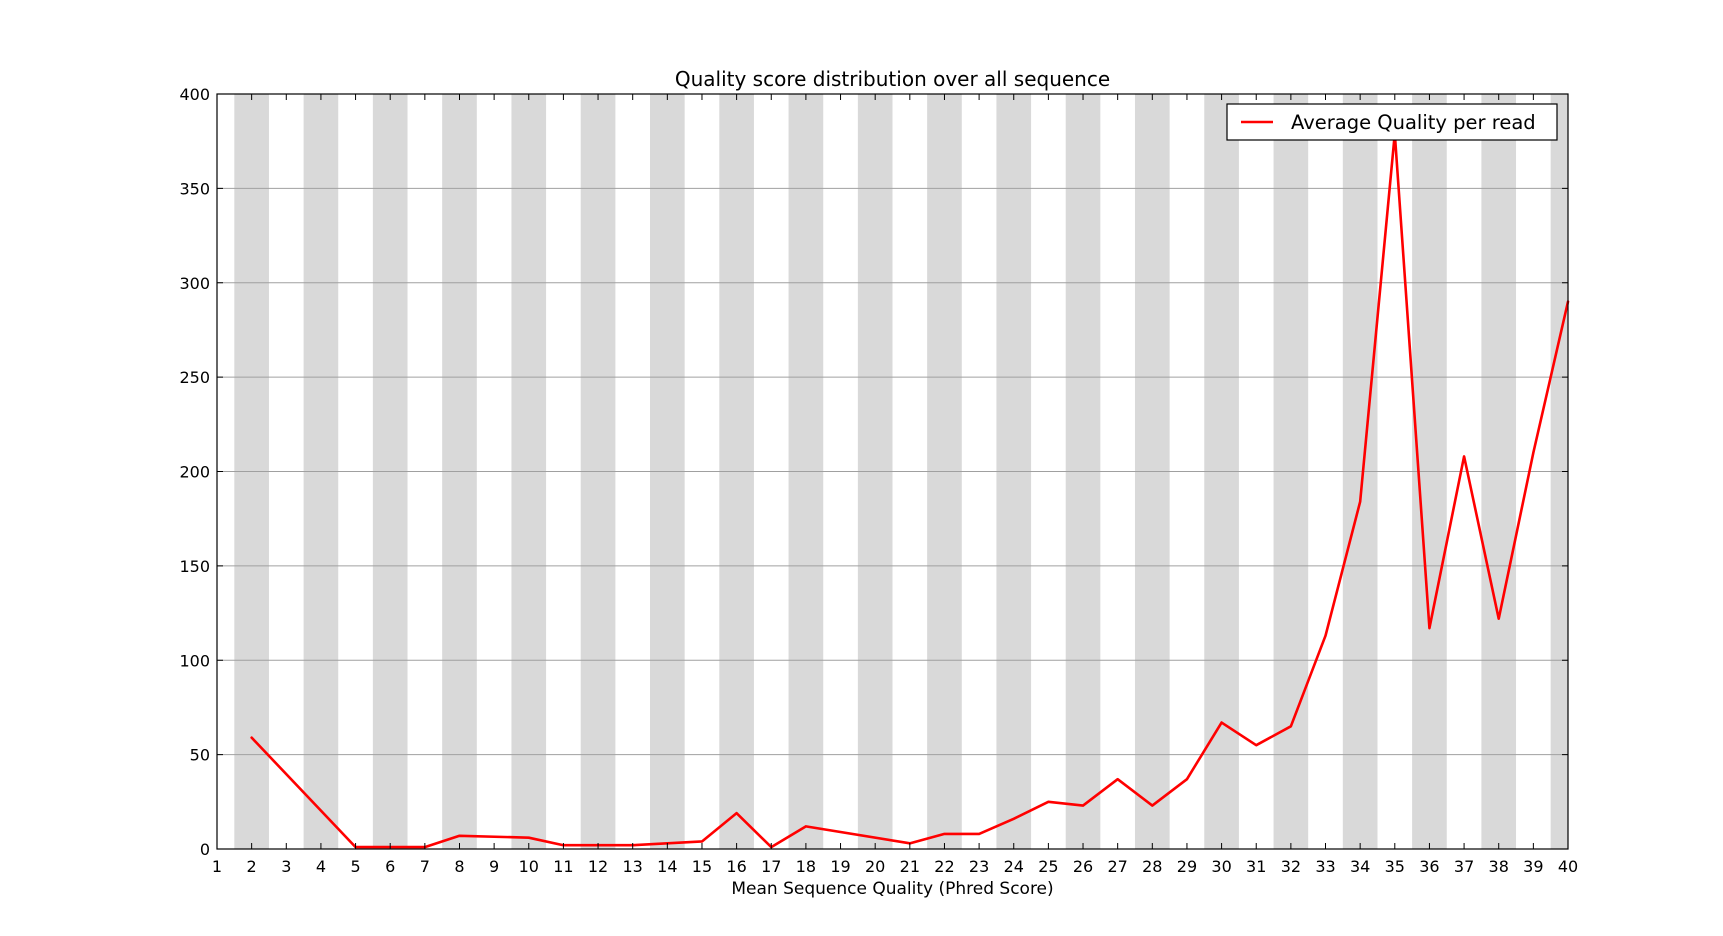 The height and width of the screenshot is (936, 1723). What do you see at coordinates (1117, 866) in the screenshot?
I see `x-tick-label: 27` at bounding box center [1117, 866].